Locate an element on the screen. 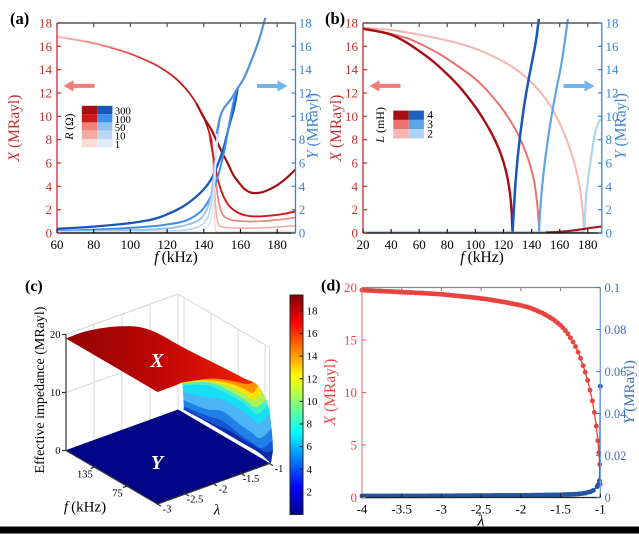 The height and width of the screenshot is (535, 639). svg-text: (a) is located at coordinates (19, 18).